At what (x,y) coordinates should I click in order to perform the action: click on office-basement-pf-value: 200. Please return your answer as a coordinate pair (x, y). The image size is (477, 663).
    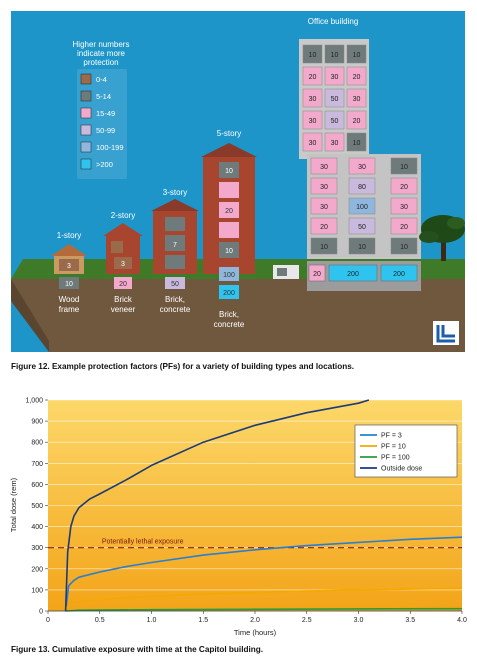
    Looking at the image, I should click on (353, 274).